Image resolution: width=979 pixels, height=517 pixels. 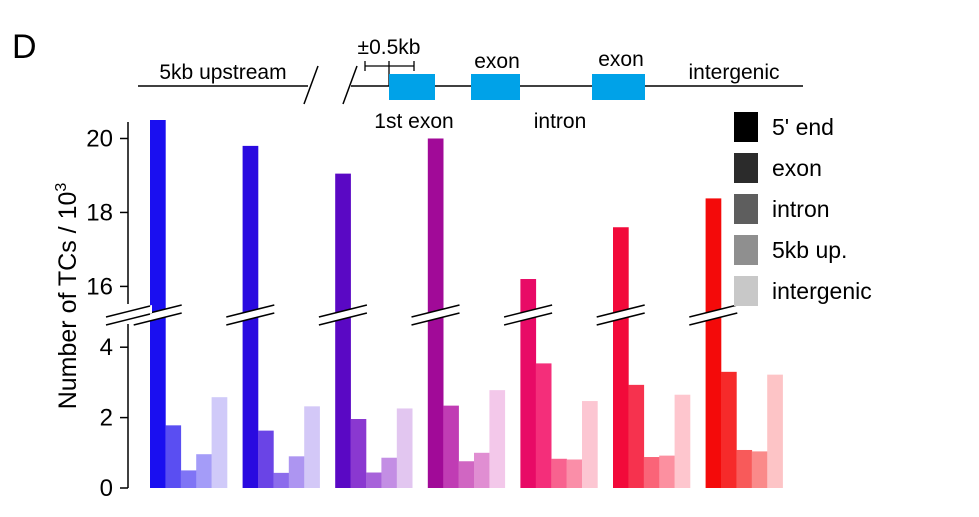 I want to click on diagram-break-left, so click(x=311, y=85).